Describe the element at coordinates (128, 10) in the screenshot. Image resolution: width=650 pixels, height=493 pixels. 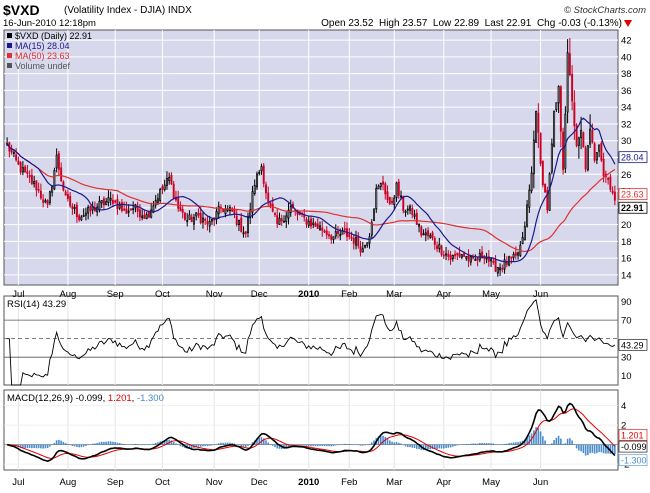
I see `chart-symbol-name: (Volatility Index - DJIA) INDX` at that location.